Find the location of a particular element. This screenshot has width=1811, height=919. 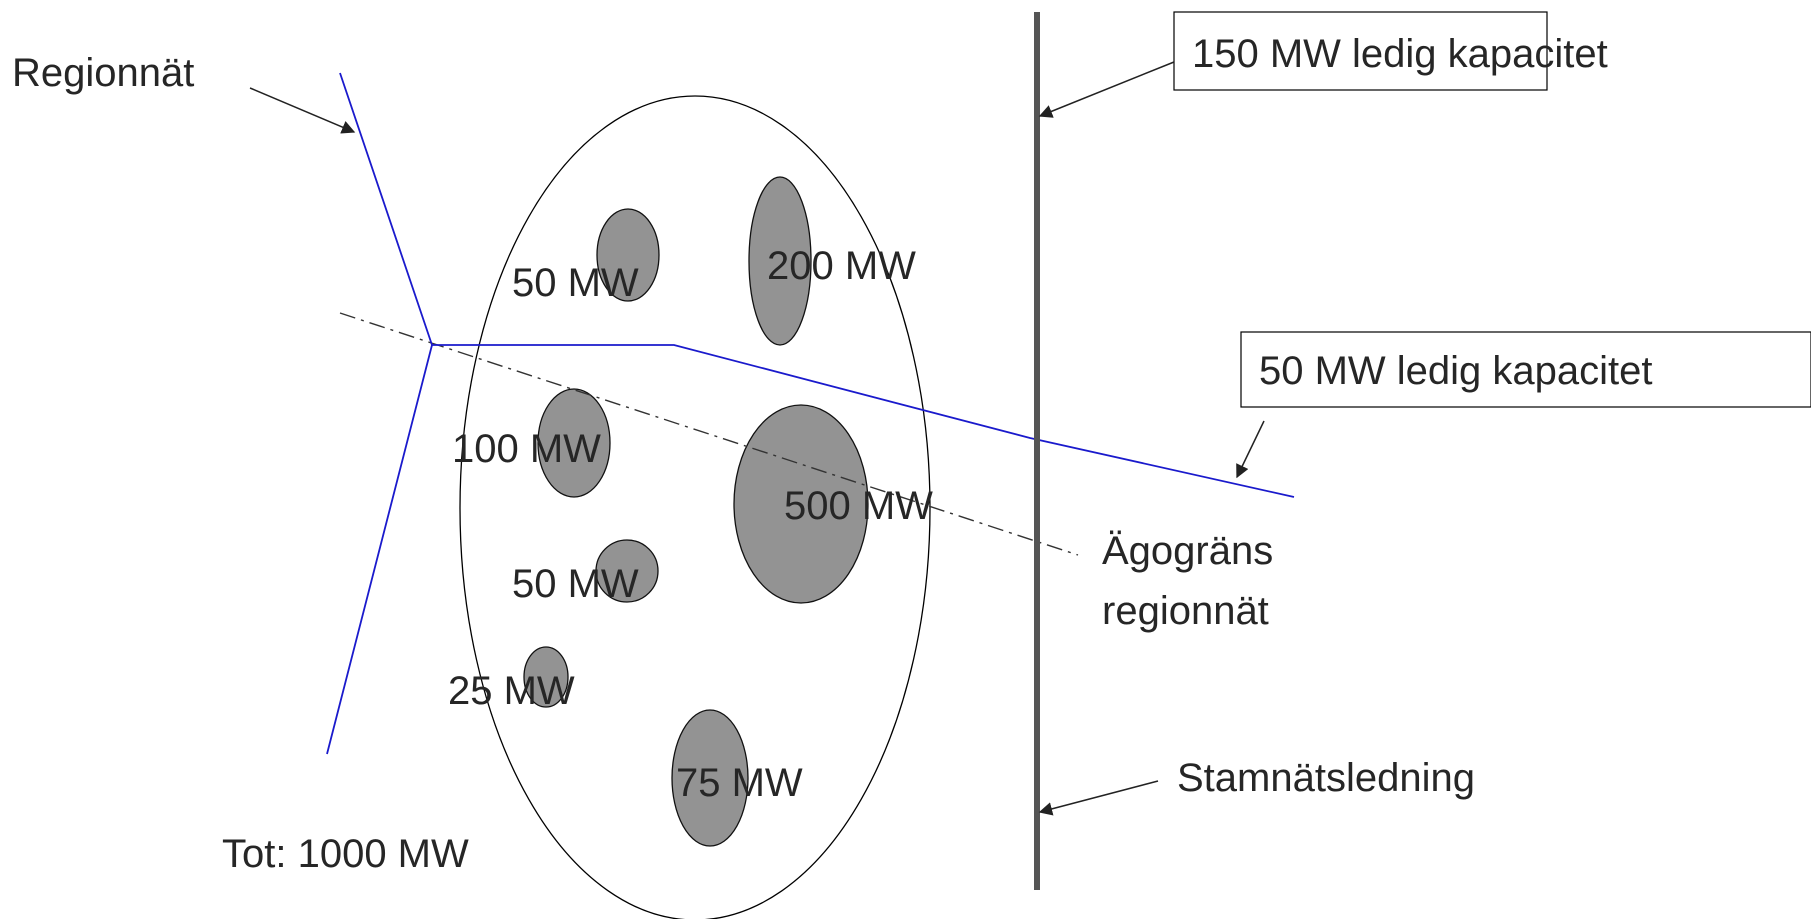

capacity-150-label: 150 MW ledig kapacitet is located at coordinates (1400, 54).